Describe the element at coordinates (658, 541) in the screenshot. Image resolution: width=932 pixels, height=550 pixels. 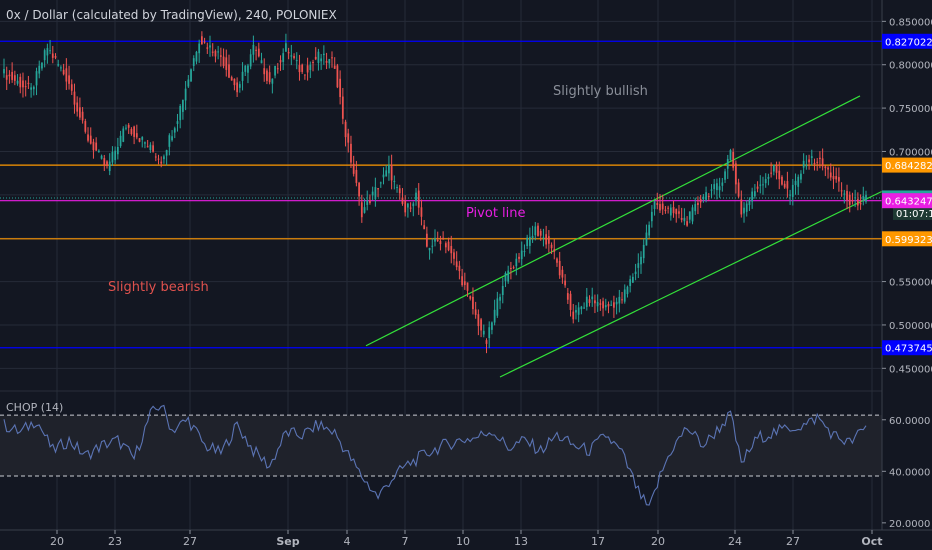
I see `x-tick-label: 20` at that location.